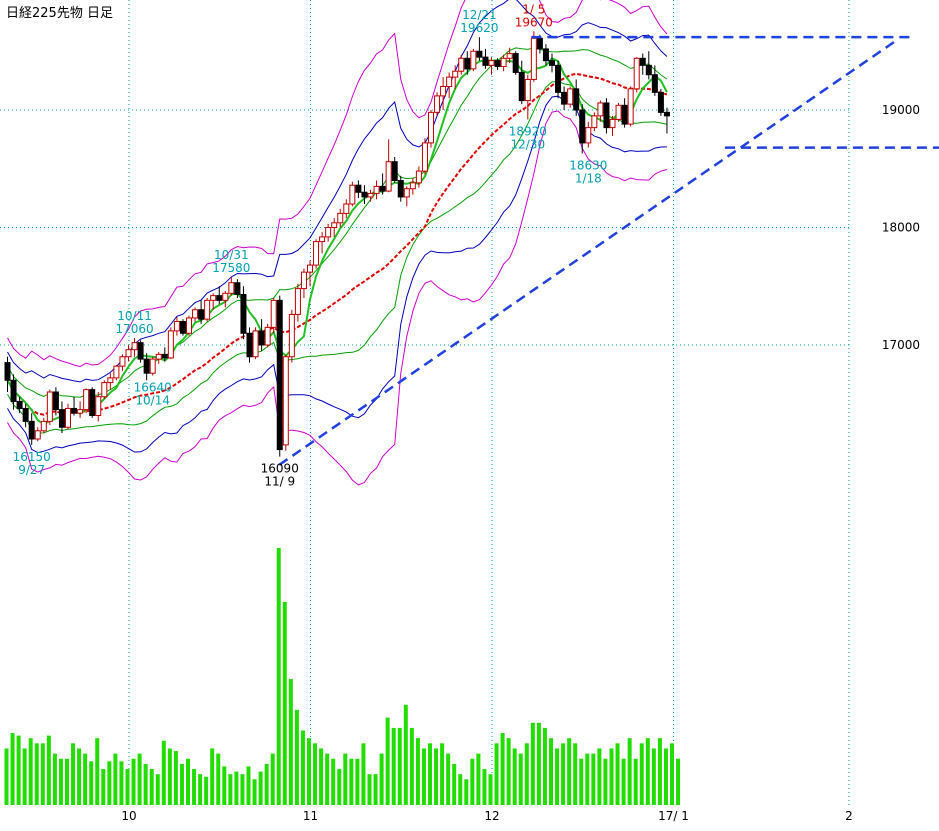 This screenshot has width=939, height=831. I want to click on annotation-date: 1/ 5, so click(533, 9).